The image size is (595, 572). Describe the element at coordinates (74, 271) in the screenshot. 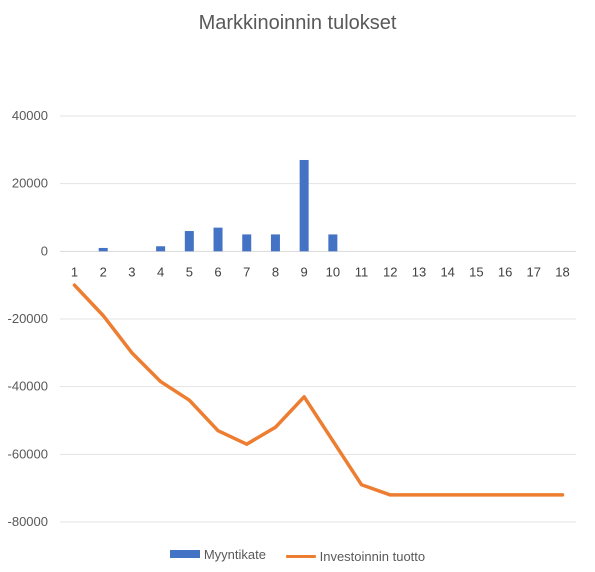

I see `x-tick-label: 1` at that location.